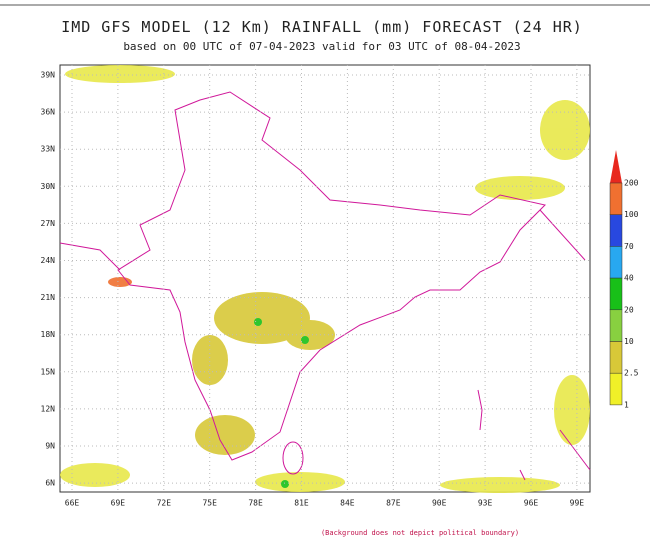 This screenshot has width=650, height=542. Describe the element at coordinates (577, 503) in the screenshot. I see `lon-label: 99E` at that location.